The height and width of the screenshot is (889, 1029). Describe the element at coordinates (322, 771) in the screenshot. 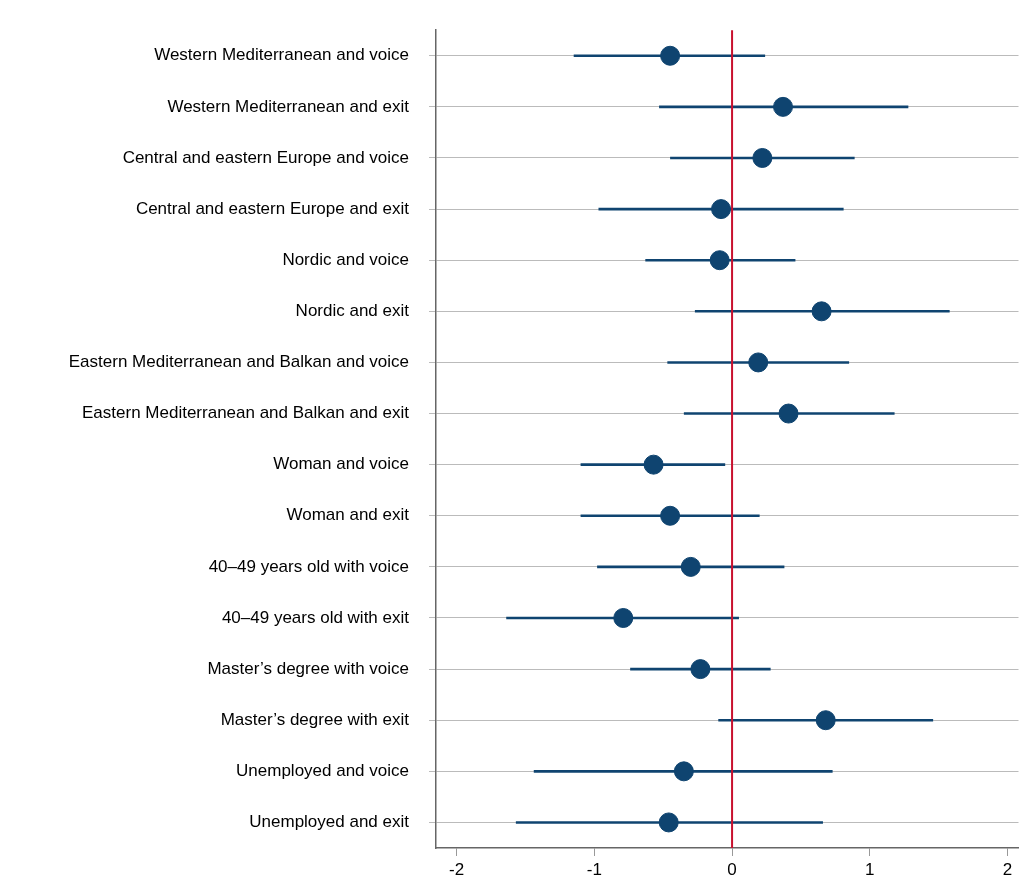

I see `y-tick-label: Unemployed and voice` at that location.